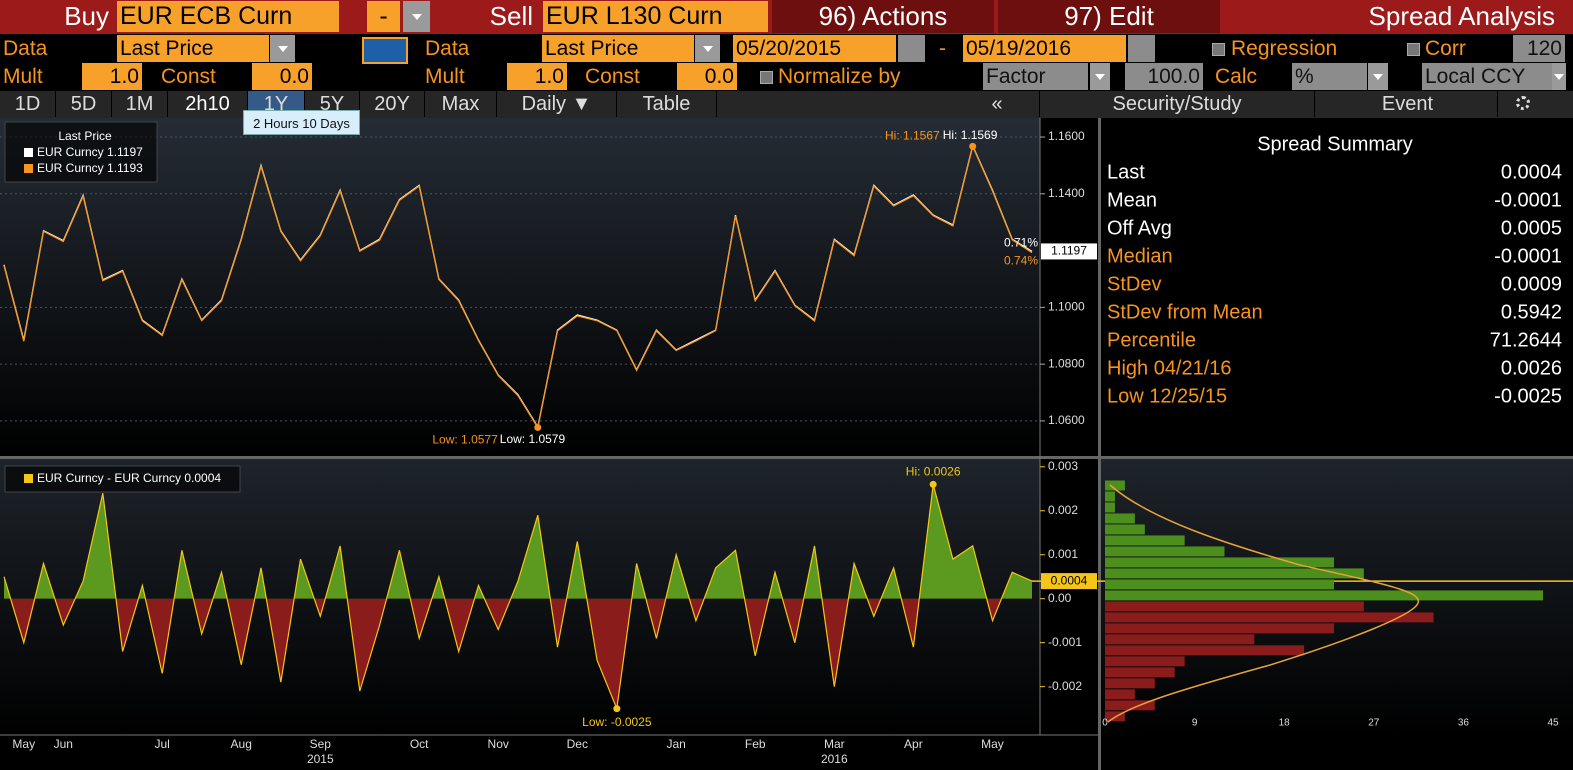 The image size is (1573, 770). Describe the element at coordinates (1177, 104) in the screenshot. I see `tab: Security/Study` at that location.